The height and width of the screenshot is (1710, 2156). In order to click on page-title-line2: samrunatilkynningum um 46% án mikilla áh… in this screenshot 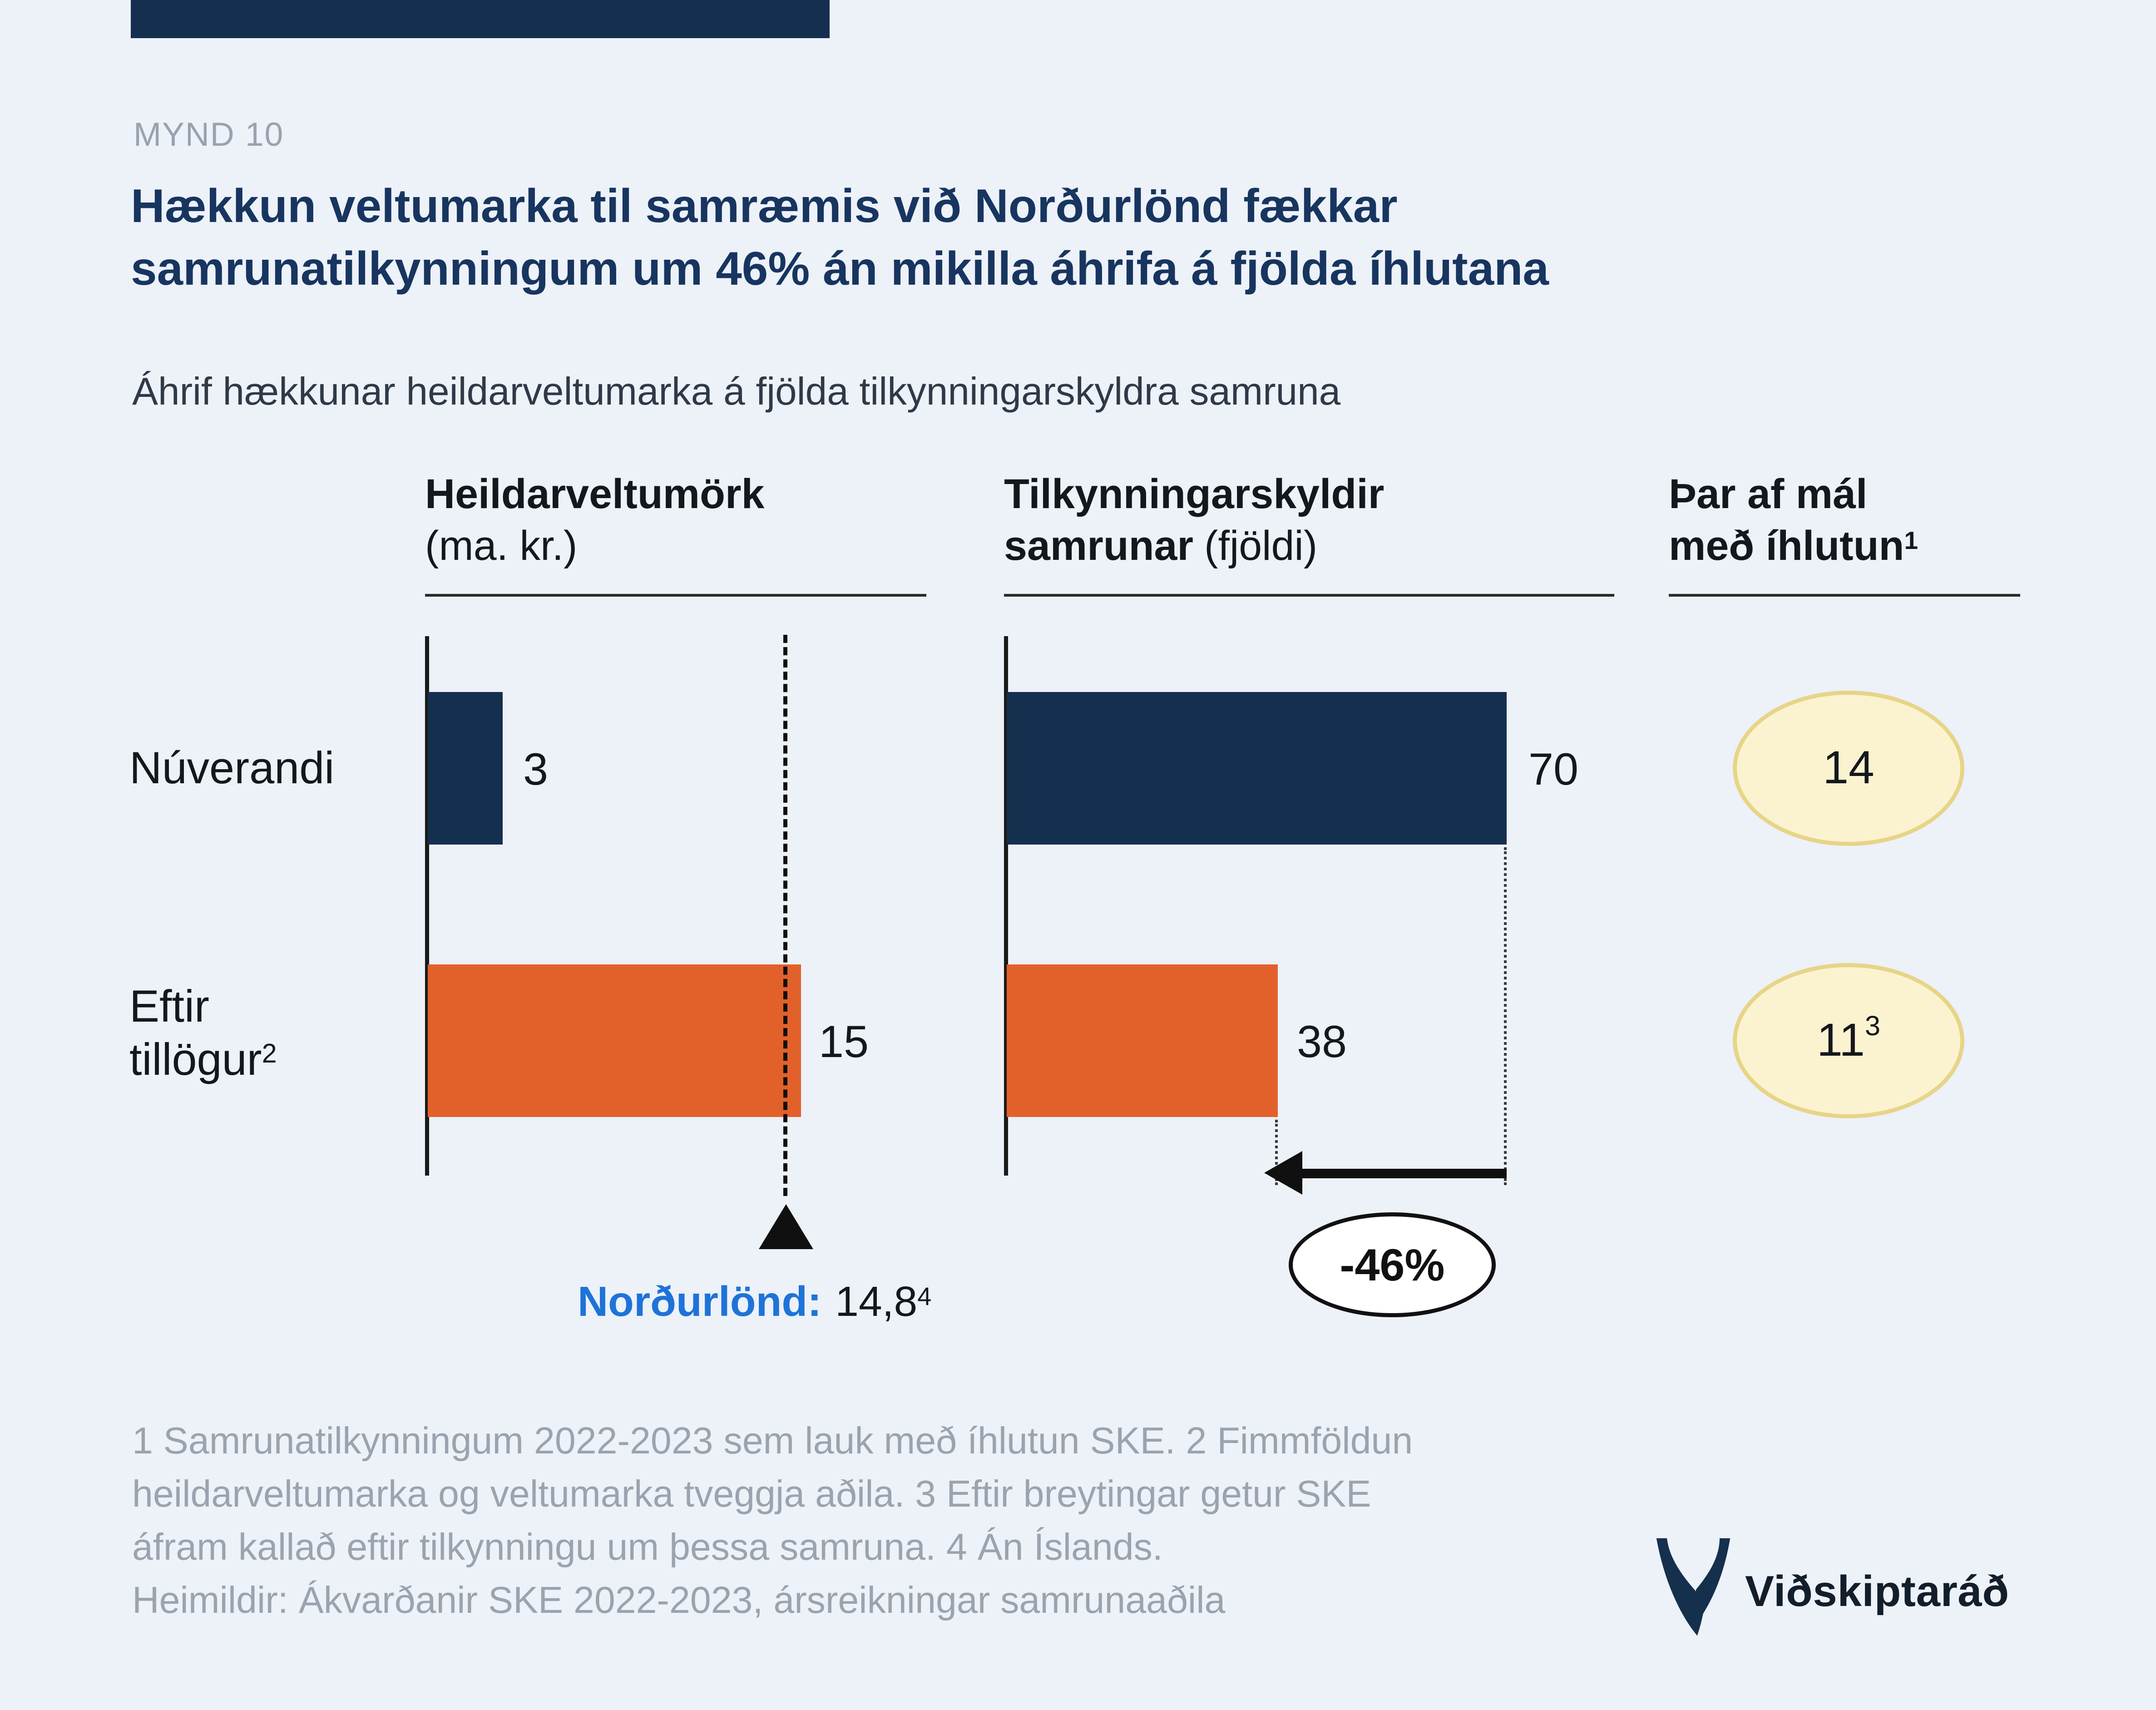, I will do `click(840, 269)`.